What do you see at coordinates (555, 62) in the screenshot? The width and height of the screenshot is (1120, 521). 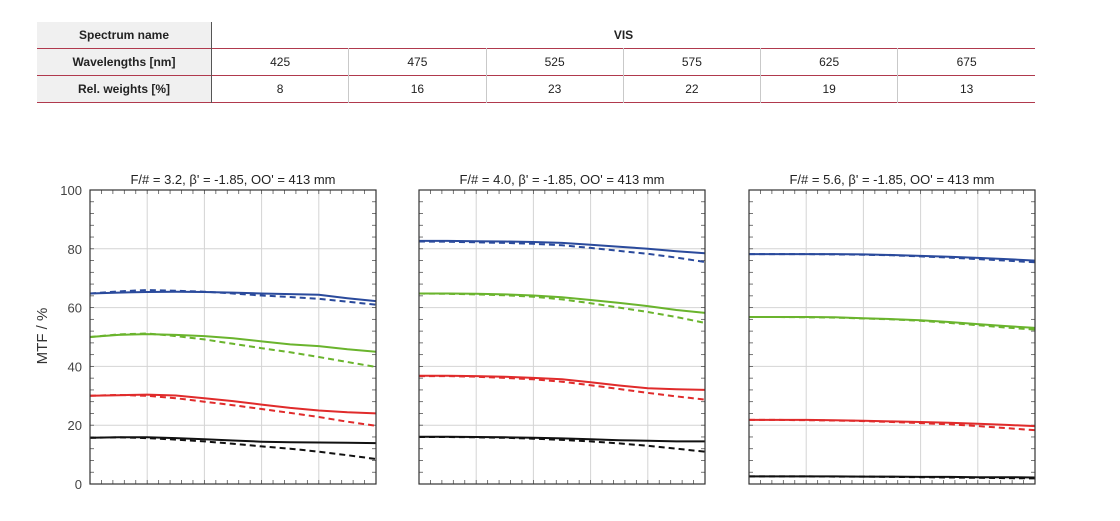 I see `wavelength-cell: 525` at bounding box center [555, 62].